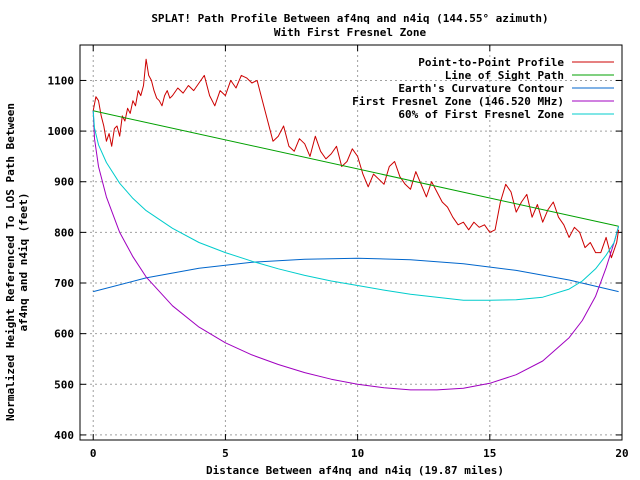 The height and width of the screenshot is (480, 640). What do you see at coordinates (481, 88) in the screenshot?
I see `legend-label: Earth's Curvature Contour` at bounding box center [481, 88].